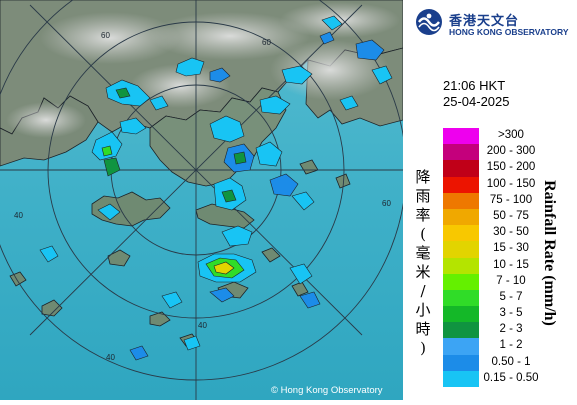 This screenshot has width=577, height=405. I want to click on legend-label: 75 - 100, so click(511, 199).